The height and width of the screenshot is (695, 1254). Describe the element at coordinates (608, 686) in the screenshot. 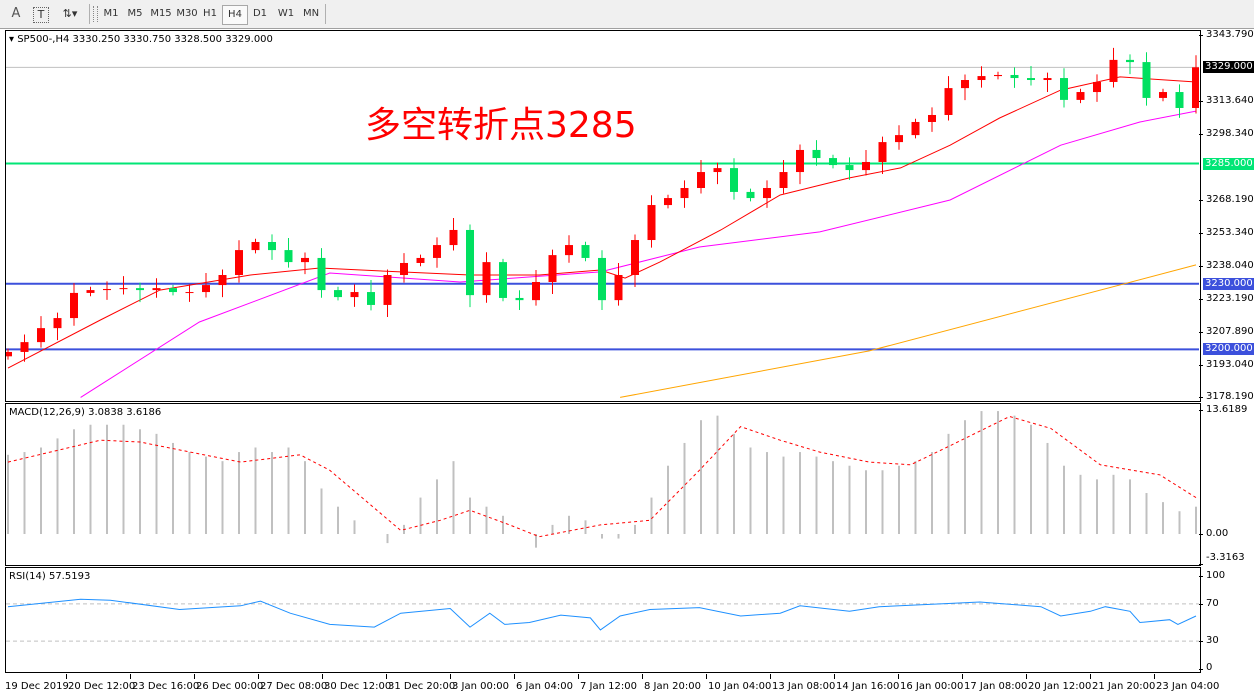

I see `time-axis-label: 7 Jan 12:00` at that location.